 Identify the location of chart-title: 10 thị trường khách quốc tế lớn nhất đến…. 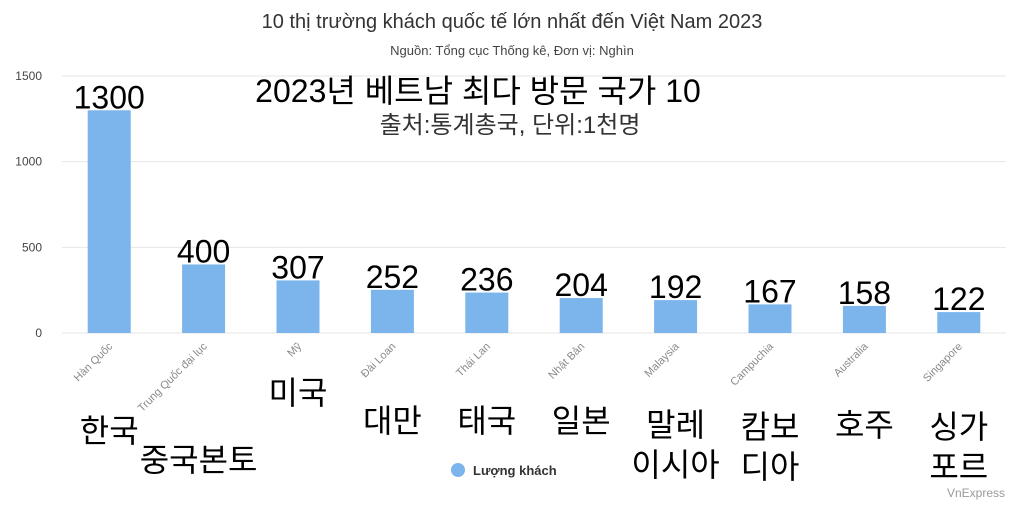
(512, 22).